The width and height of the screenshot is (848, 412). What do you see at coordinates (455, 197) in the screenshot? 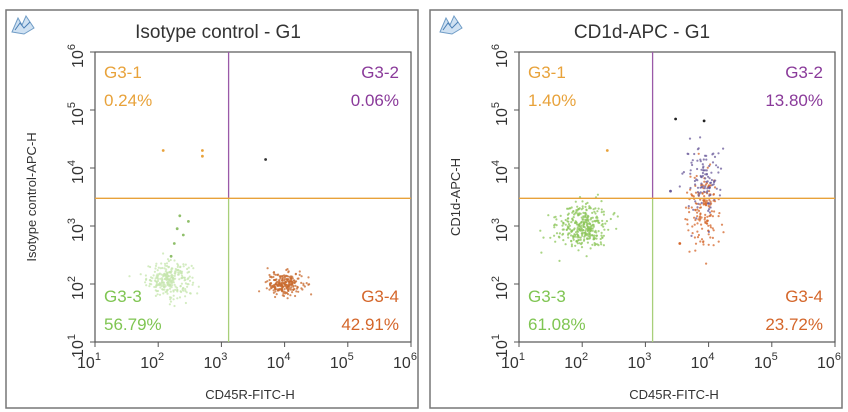
I see `y-axis-label: CD1d-APC-H` at bounding box center [455, 197].